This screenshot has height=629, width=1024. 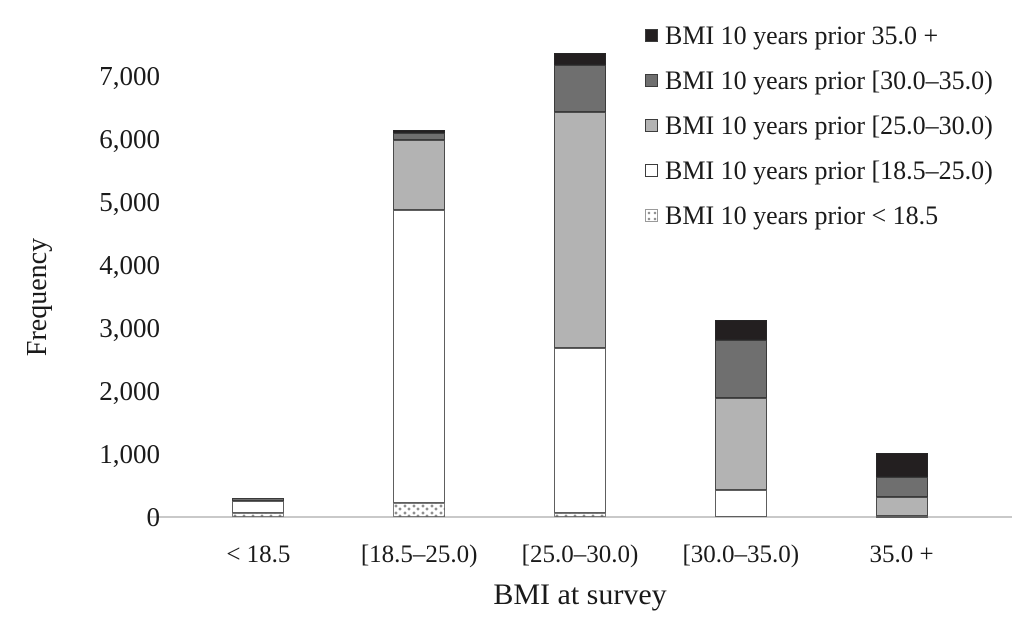 What do you see at coordinates (580, 554) in the screenshot?
I see `x-tick-label: [25.0–30.0)` at bounding box center [580, 554].